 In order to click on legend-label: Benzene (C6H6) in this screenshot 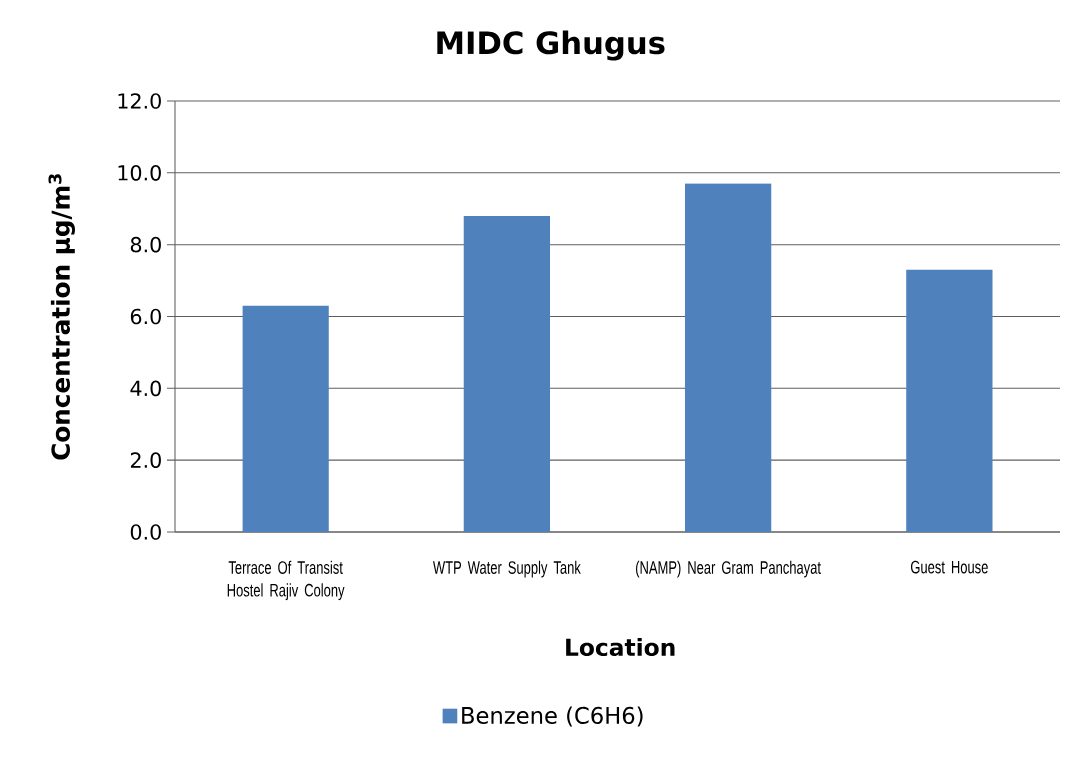, I will do `click(552, 716)`.